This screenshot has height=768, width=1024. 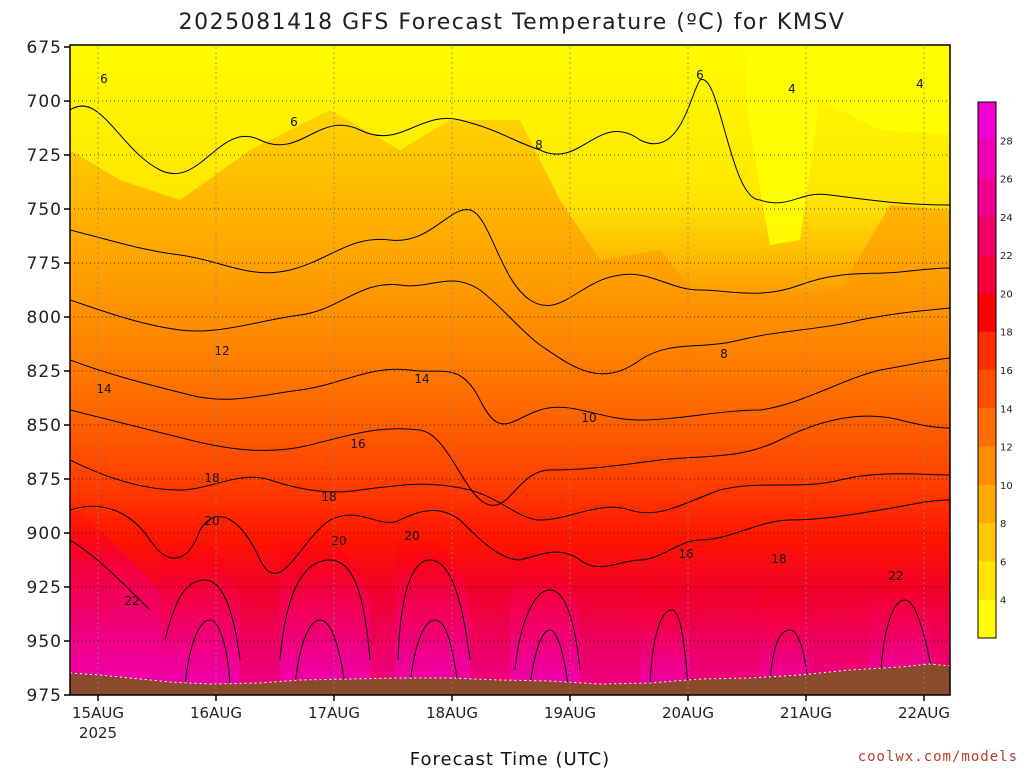 I want to click on colorbar-tick-label: 28, so click(x=1006, y=141).